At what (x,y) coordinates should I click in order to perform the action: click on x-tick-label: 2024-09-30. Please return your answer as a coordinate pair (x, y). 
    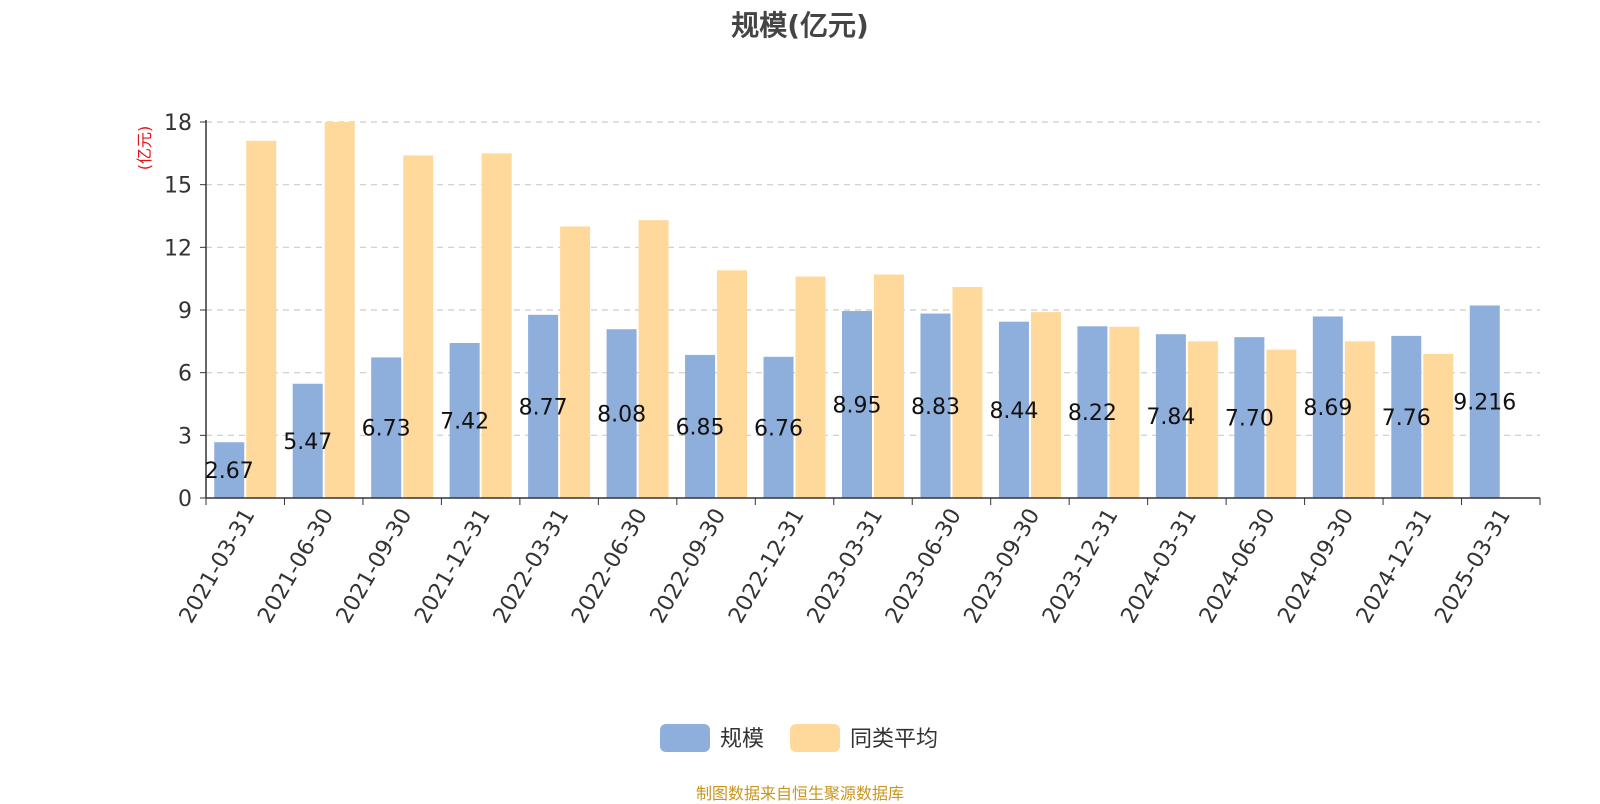
    Looking at the image, I should click on (1316, 566).